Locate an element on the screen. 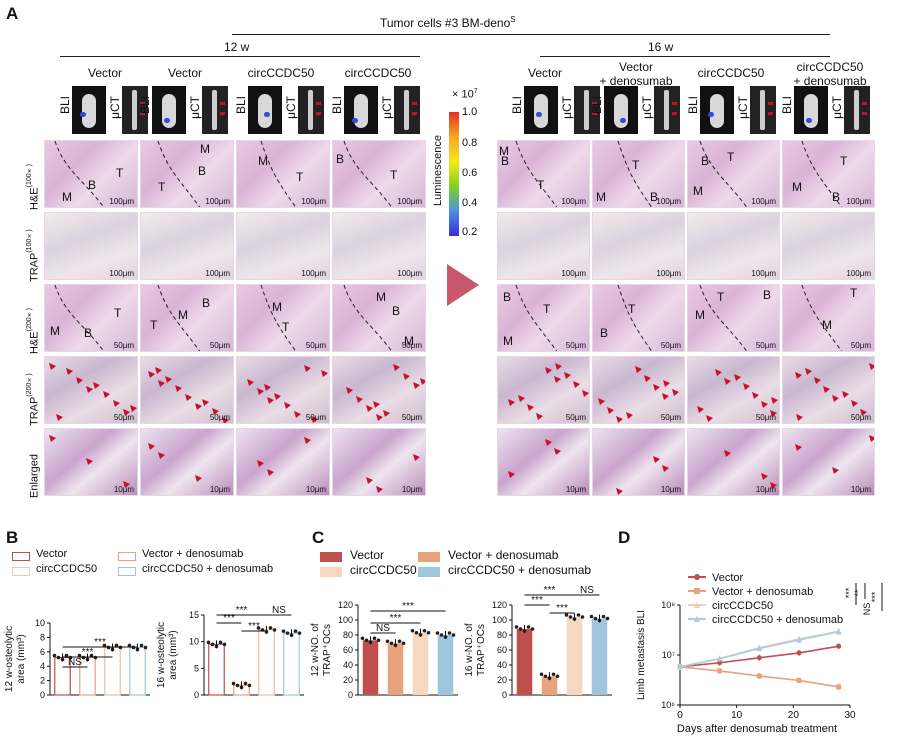 This screenshot has height=737, width=900. y-axis-label: 12 w-osteolytic is located at coordinates (9, 659).